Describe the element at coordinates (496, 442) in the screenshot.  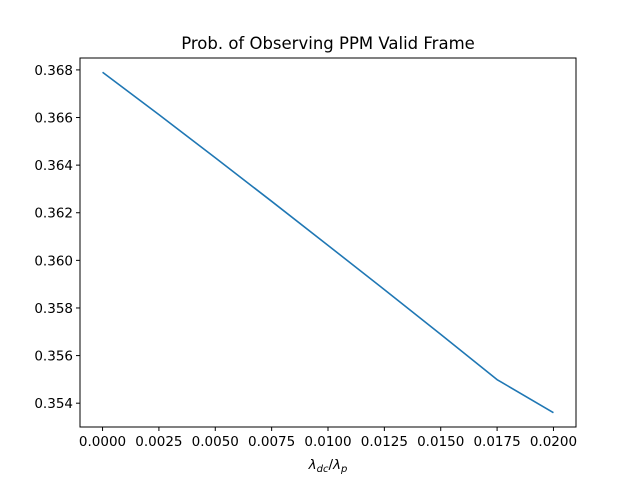
I see `x-tick-label: 0.0175` at that location.